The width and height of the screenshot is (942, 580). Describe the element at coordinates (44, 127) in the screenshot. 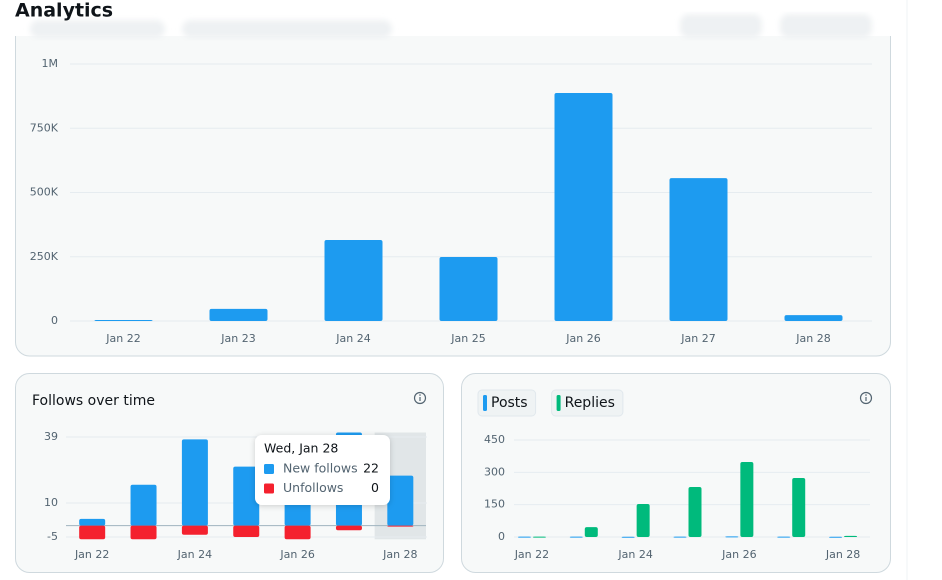

I see `y-tick-label: 750K` at that location.